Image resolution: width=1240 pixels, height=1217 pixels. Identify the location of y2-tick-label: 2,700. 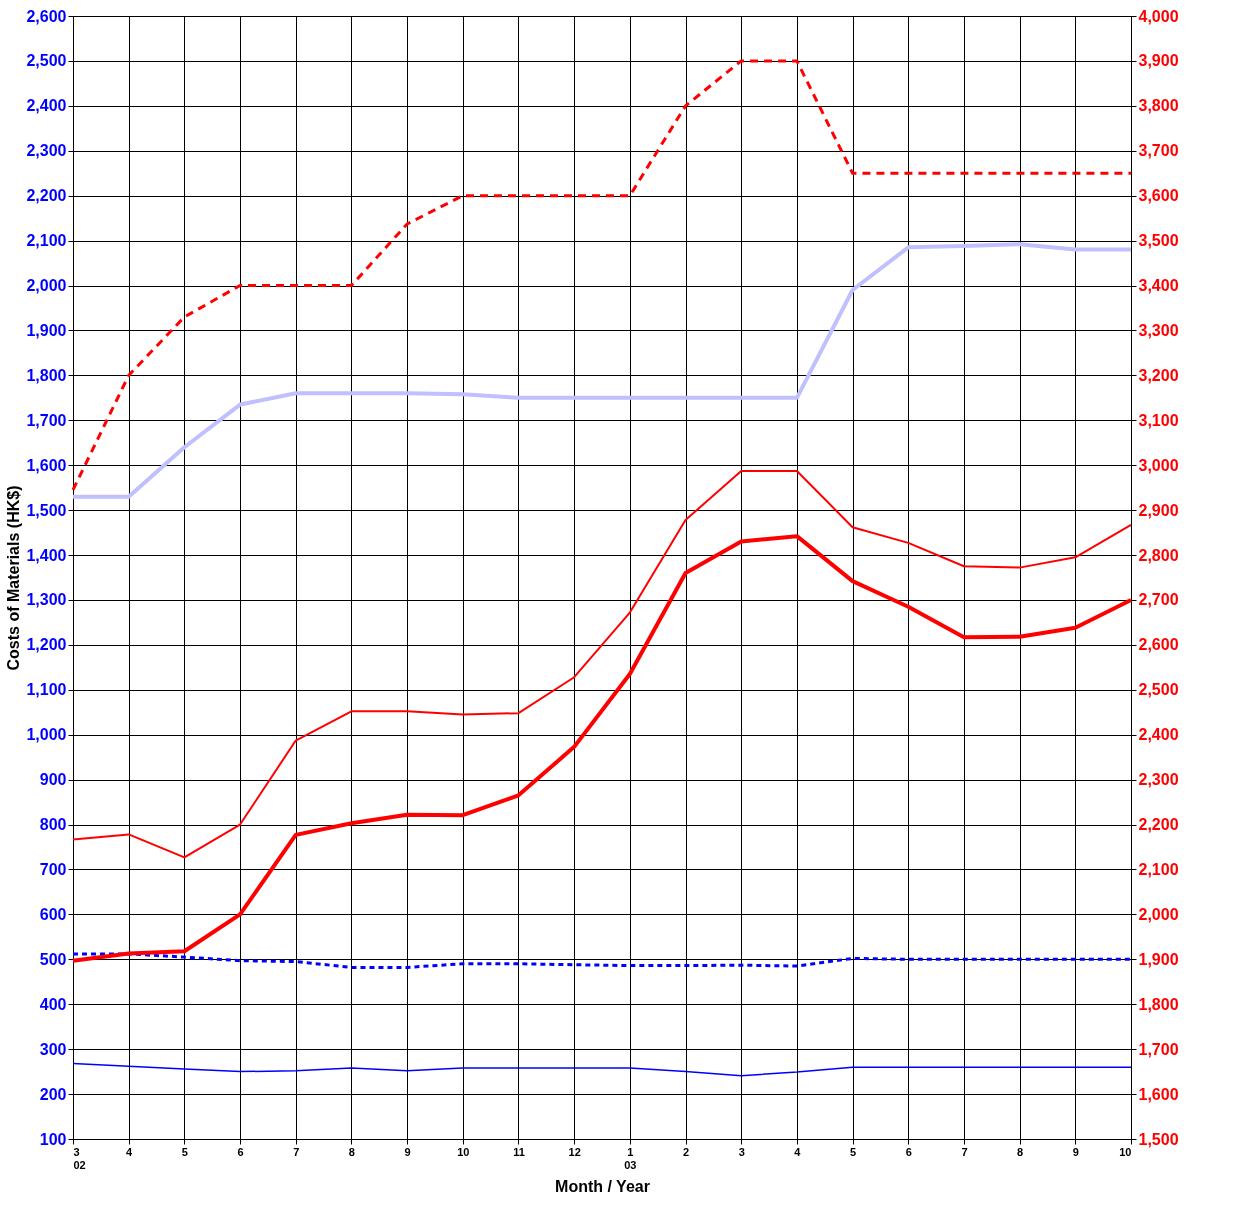
(1158, 600).